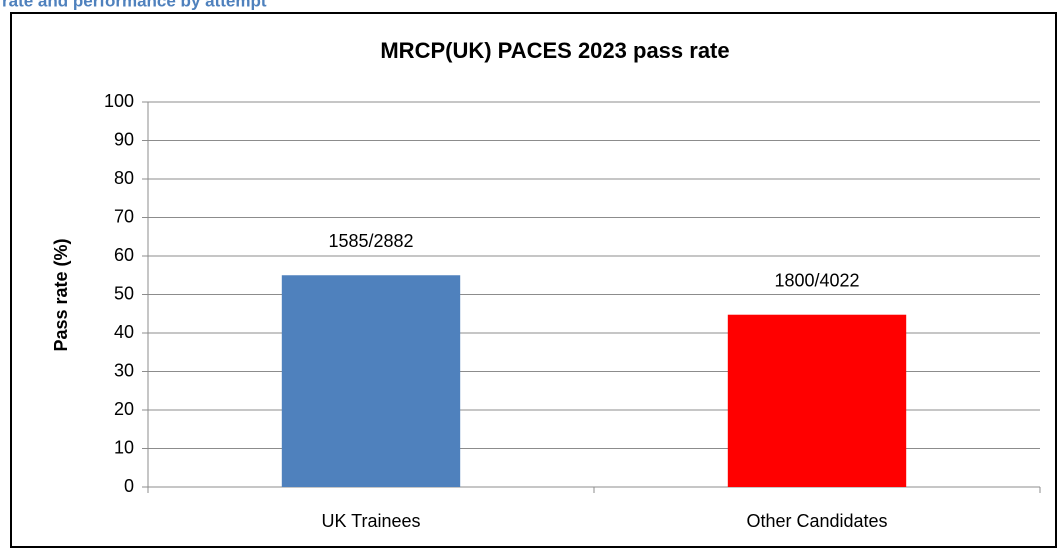 Image resolution: width=1058 pixels, height=549 pixels. Describe the element at coordinates (124, 293) in the screenshot. I see `y-tick-label: 50` at that location.